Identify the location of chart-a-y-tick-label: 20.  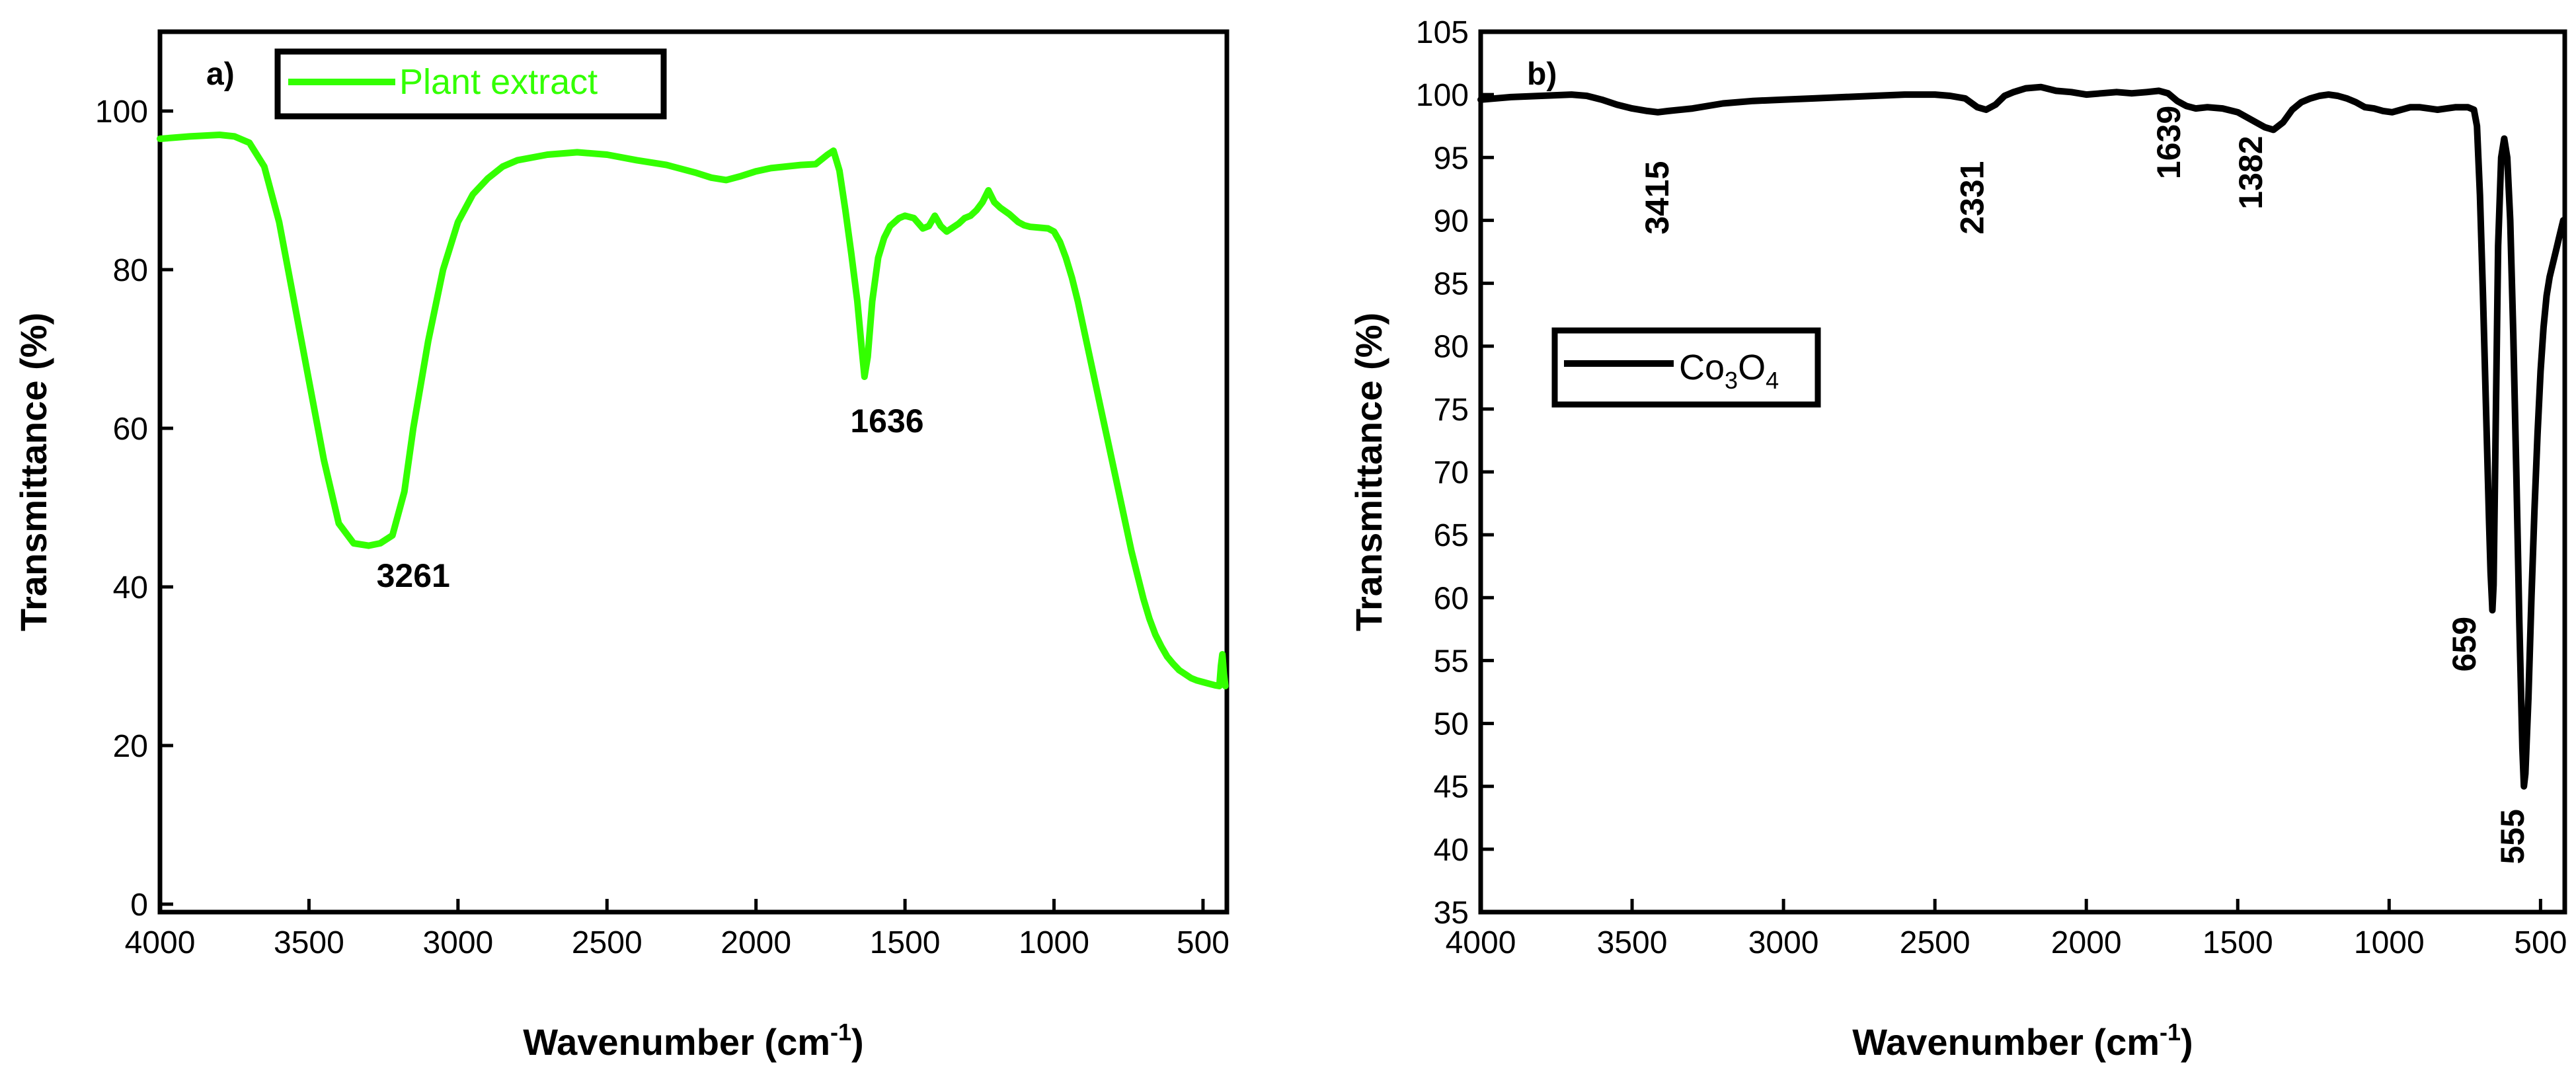
(130, 746).